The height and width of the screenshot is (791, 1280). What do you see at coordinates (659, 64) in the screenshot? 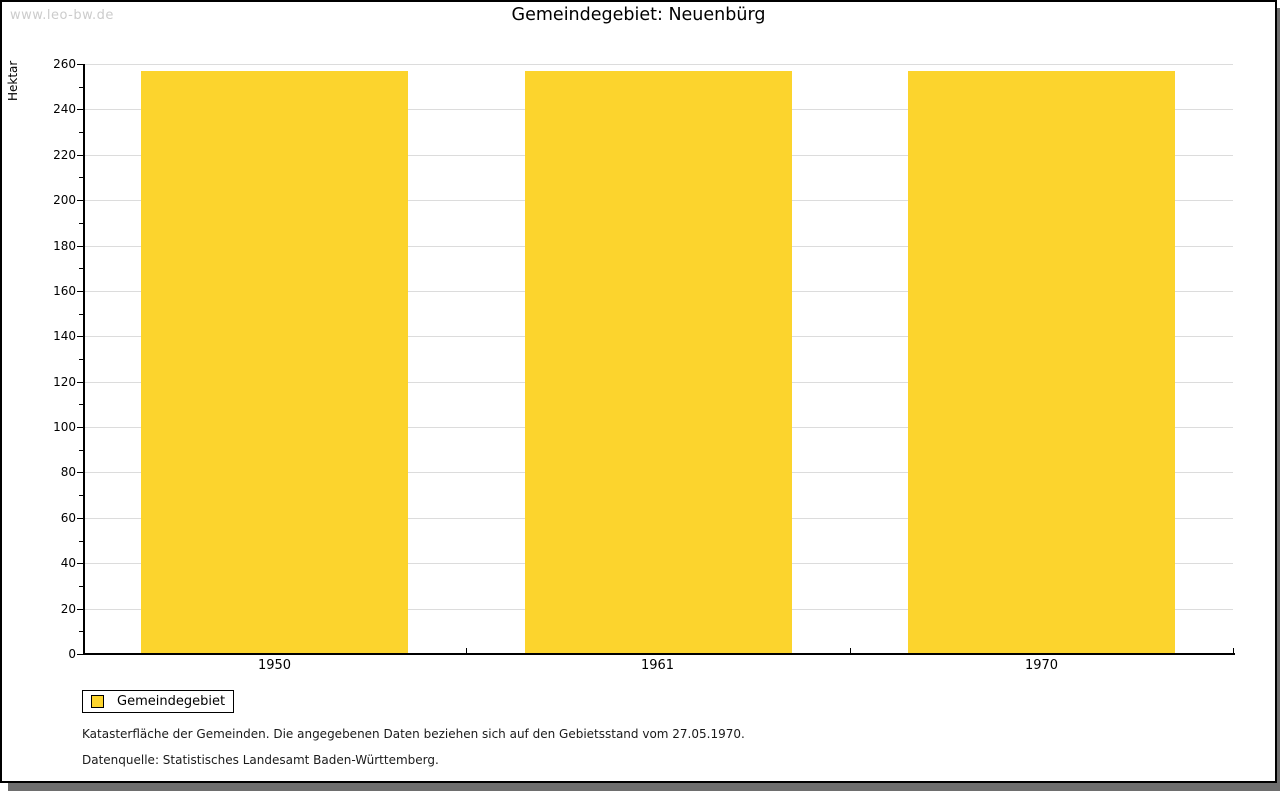
I see `gridline` at bounding box center [659, 64].